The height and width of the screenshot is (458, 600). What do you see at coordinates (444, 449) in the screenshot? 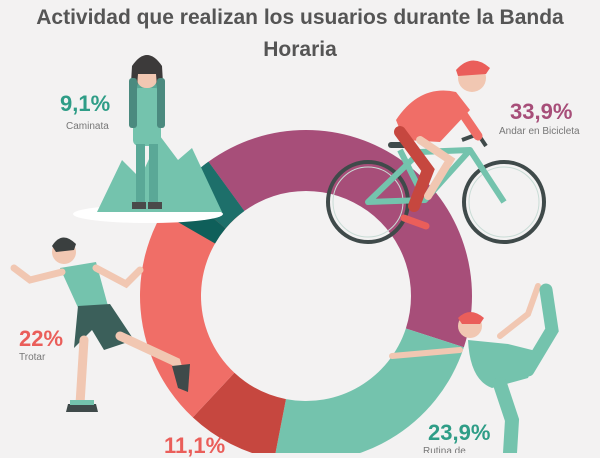
I see `slice-label-rutina-name: Rutina de Ejercicios` at bounding box center [444, 449].